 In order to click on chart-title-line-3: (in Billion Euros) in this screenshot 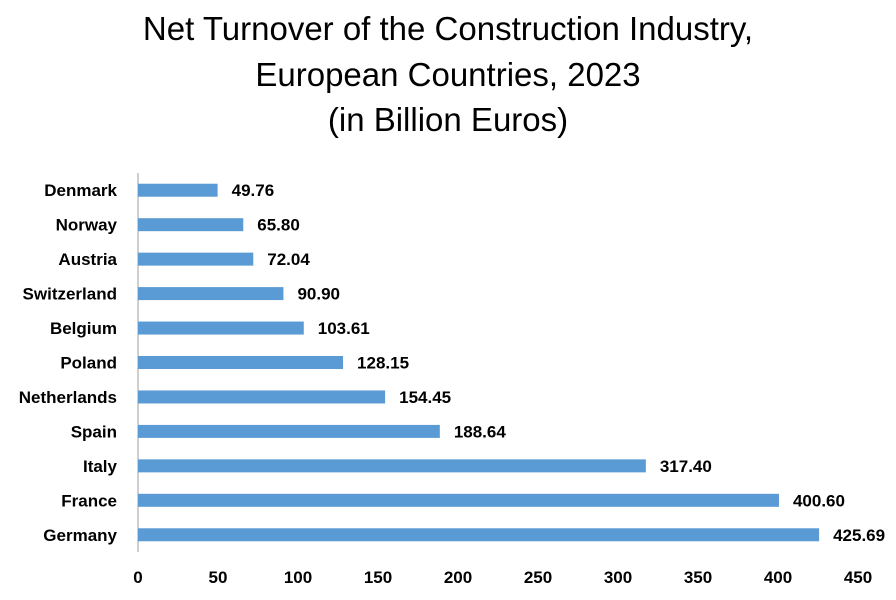, I will do `click(448, 119)`.